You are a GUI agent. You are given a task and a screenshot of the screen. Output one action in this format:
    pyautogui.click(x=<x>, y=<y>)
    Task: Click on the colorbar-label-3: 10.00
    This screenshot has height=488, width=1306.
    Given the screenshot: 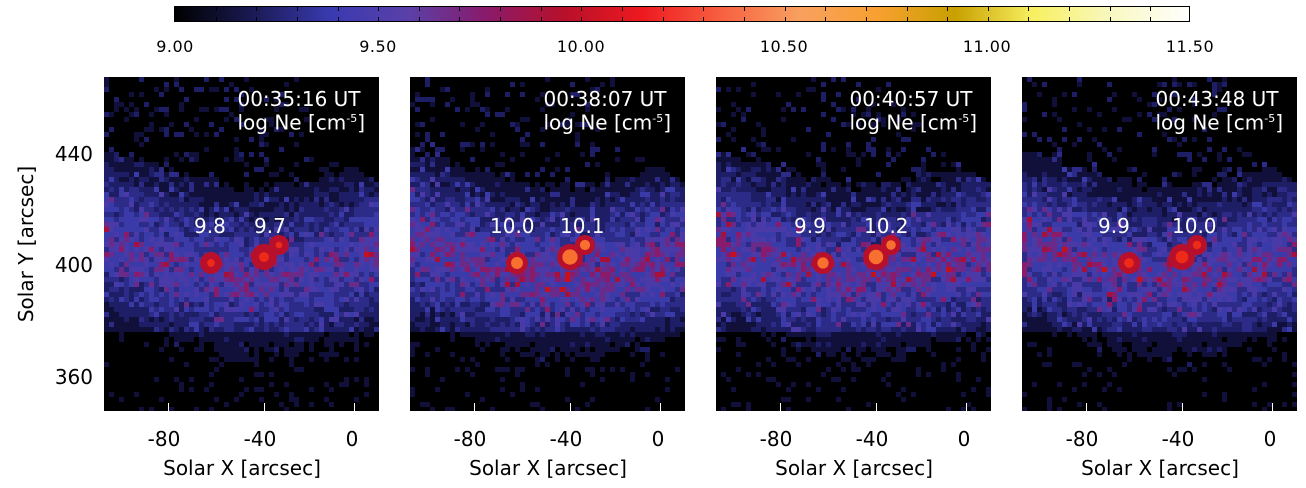 What is the action you would take?
    pyautogui.click(x=581, y=46)
    